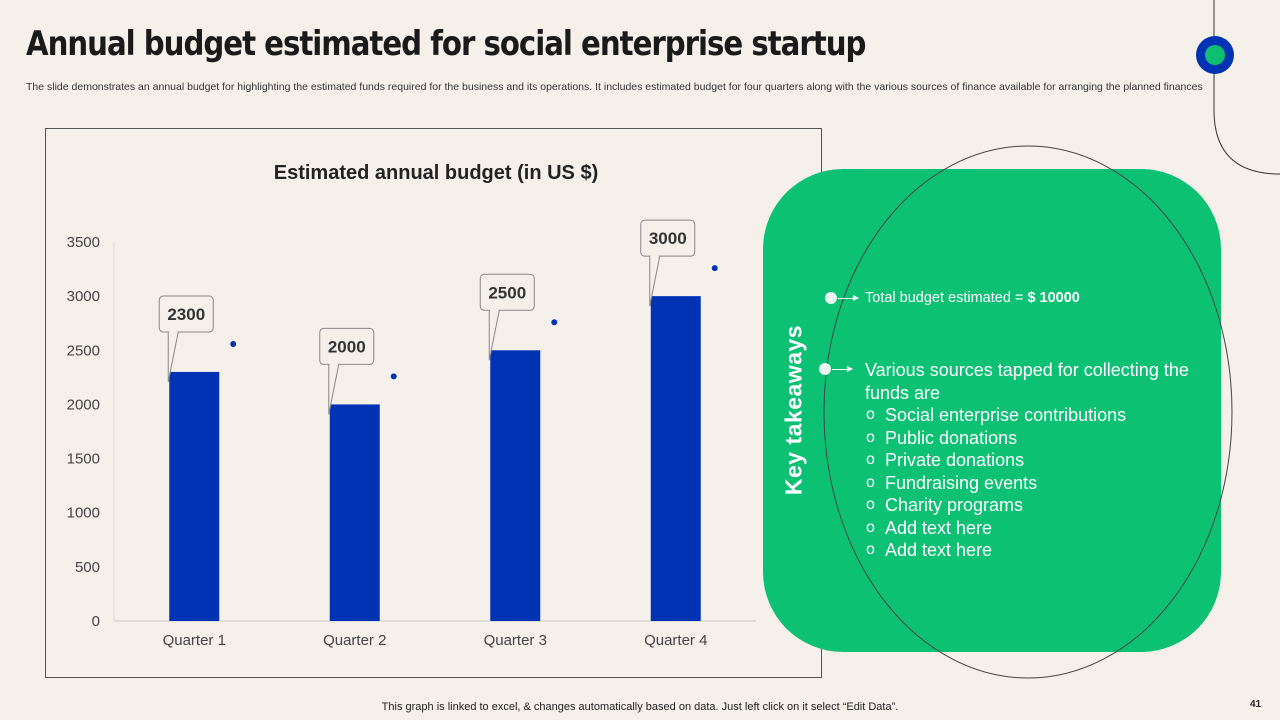 The height and width of the screenshot is (720, 1280). I want to click on logo-circle-icon, so click(1215, 55).